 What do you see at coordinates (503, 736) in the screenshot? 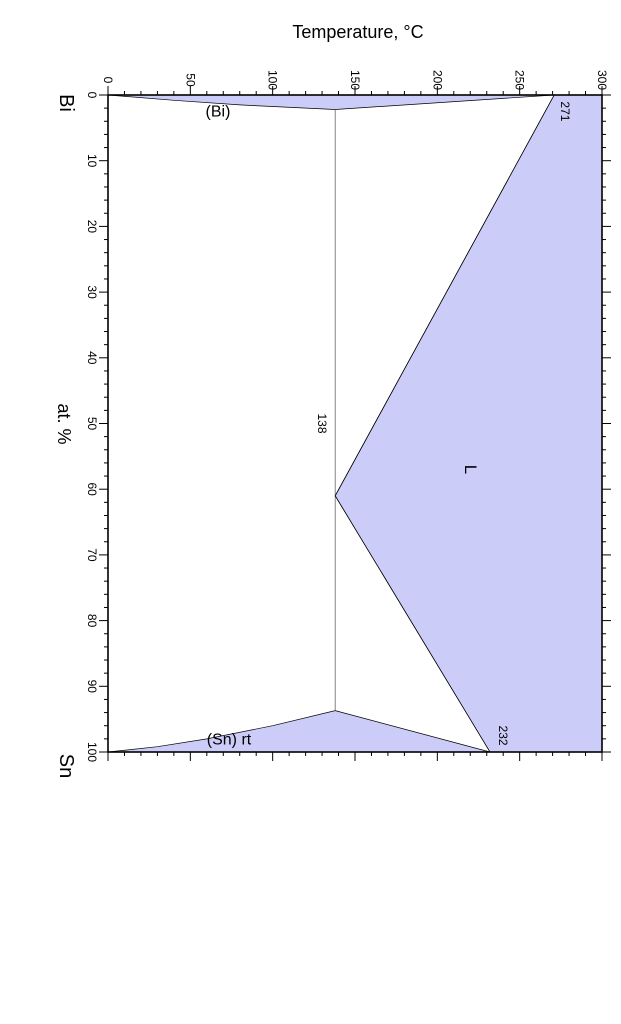
I see `annotation-sn-melting-point: 232` at bounding box center [503, 736].